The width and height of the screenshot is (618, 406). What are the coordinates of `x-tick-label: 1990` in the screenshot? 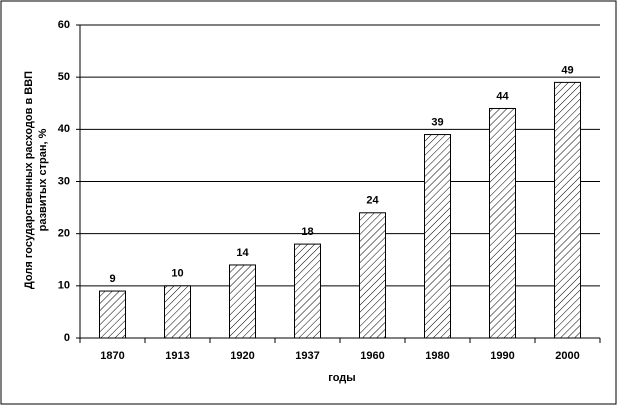 It's located at (502, 356).